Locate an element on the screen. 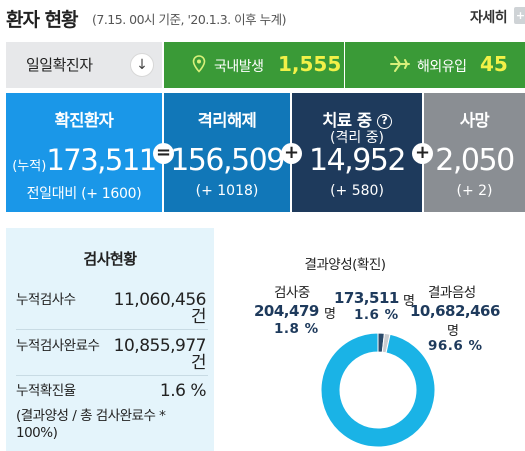 This screenshot has height=451, width=525. daily-confirmed-toggle: 일일확진자 ↓ is located at coordinates (84, 65).